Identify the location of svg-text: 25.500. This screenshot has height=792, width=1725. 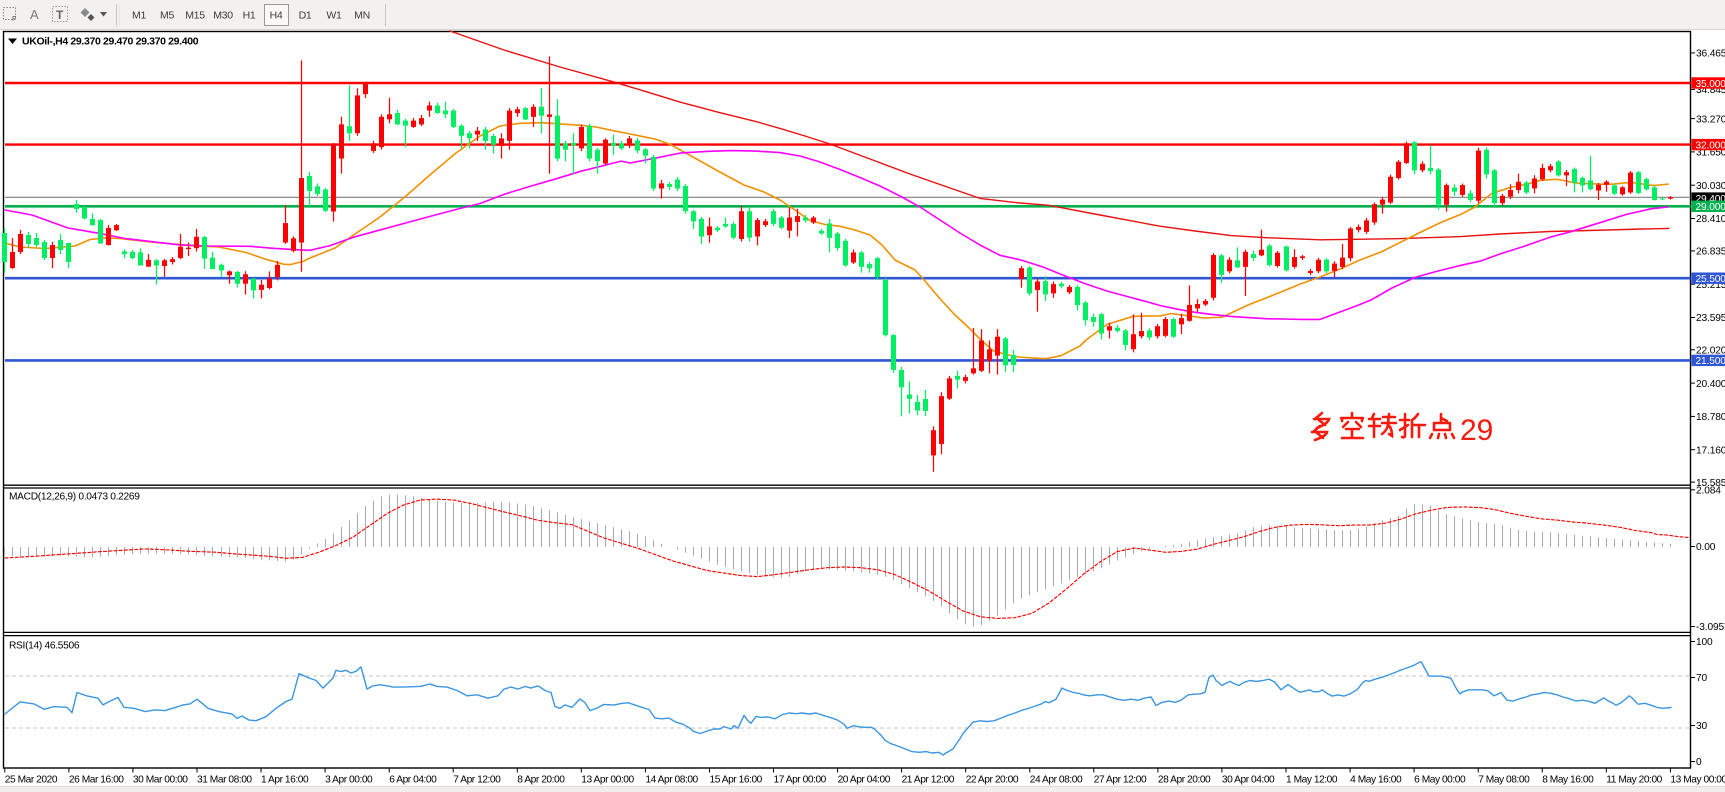
(1710, 279).